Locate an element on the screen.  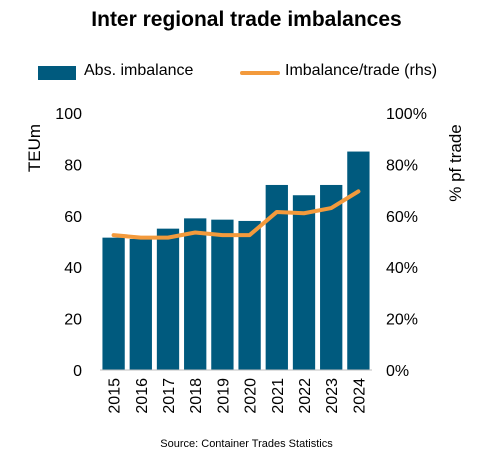
chart-title: Inter regional trade imbalances is located at coordinates (246, 19).